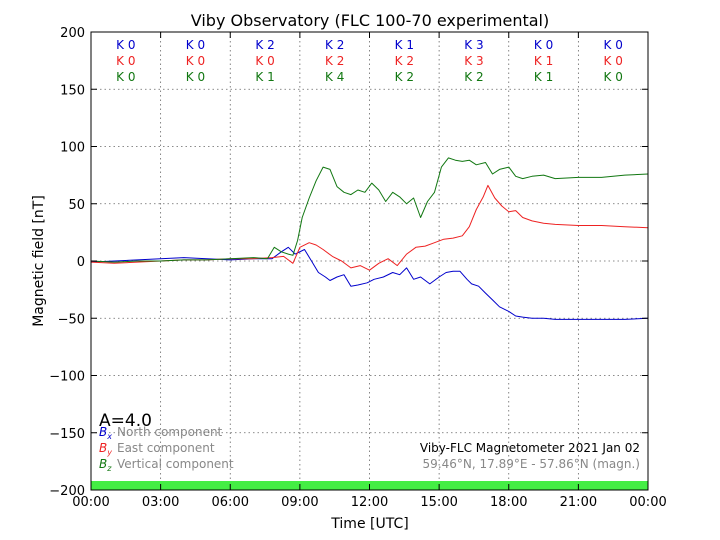  What do you see at coordinates (105, 465) in the screenshot?
I see `legend-symbol-vertical: Bz` at bounding box center [105, 465].